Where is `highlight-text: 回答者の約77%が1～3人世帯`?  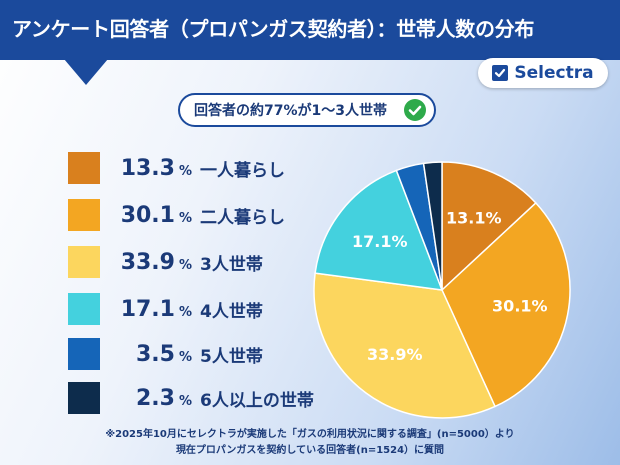
highlight-text: 回答者の約77%が1～3人世帯 is located at coordinates (290, 111).